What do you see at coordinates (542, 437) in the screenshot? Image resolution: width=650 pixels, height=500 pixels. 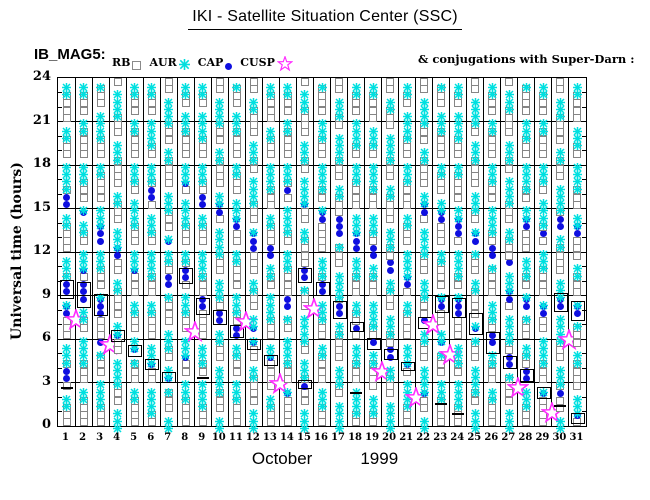 I see `x-tick-label: 29` at bounding box center [542, 437].